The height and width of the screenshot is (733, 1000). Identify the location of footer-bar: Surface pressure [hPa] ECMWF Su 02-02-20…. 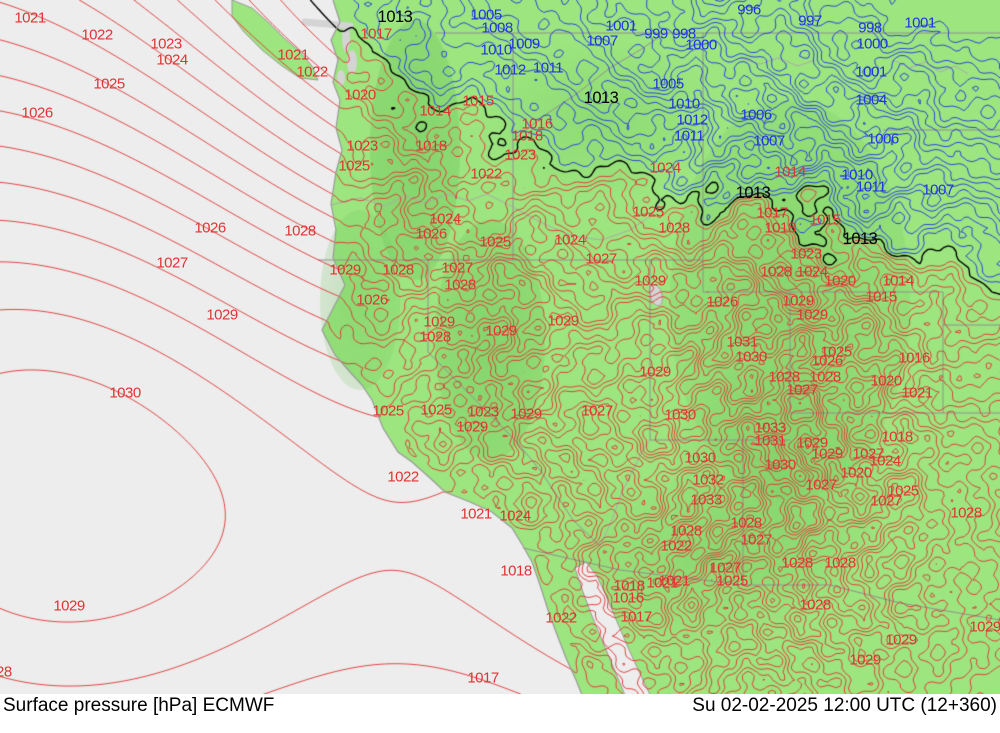
(500, 713).